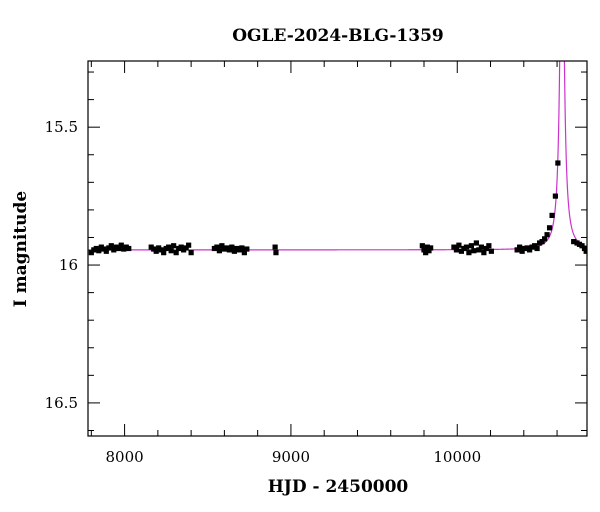 Image resolution: width=600 pixels, height=512 pixels. Describe the element at coordinates (338, 487) in the screenshot. I see `x-axis-title: HJD - 2450000` at that location.